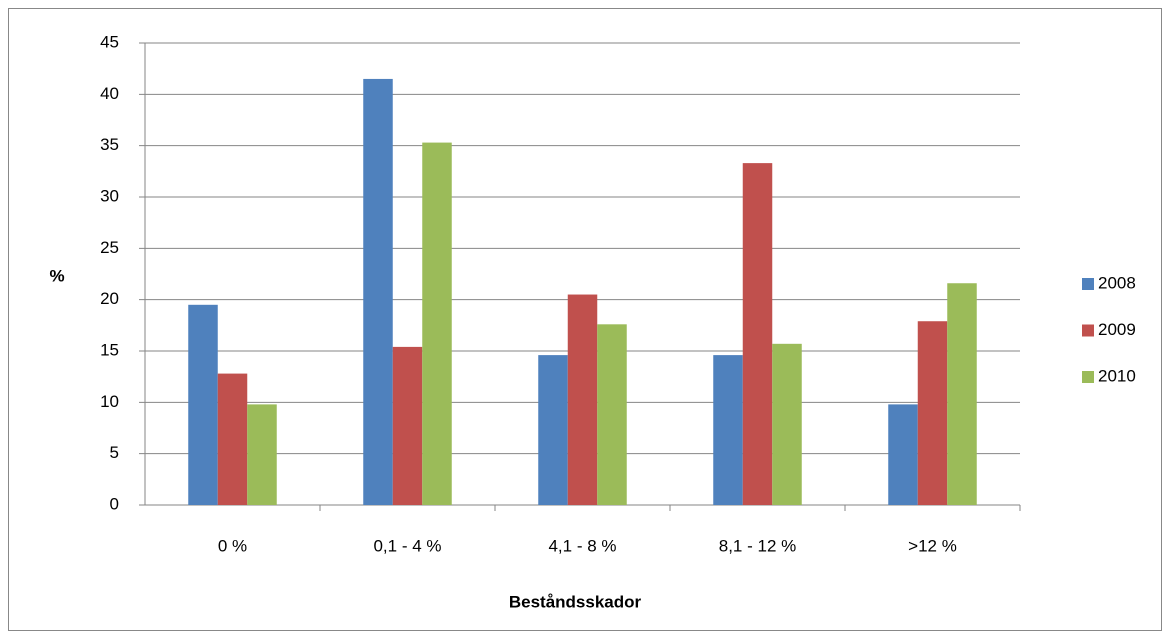  Describe the element at coordinates (1117, 329) in the screenshot. I see `legend-label: 2009` at that location.